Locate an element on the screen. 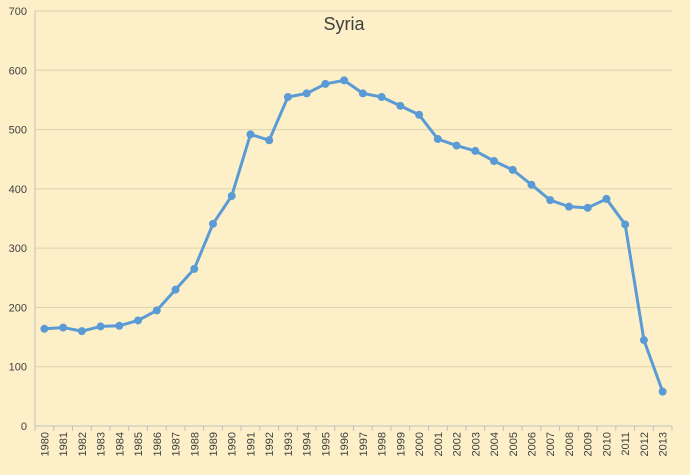 This screenshot has height=475, width=690. y-tick-label: 300 is located at coordinates (18, 249).